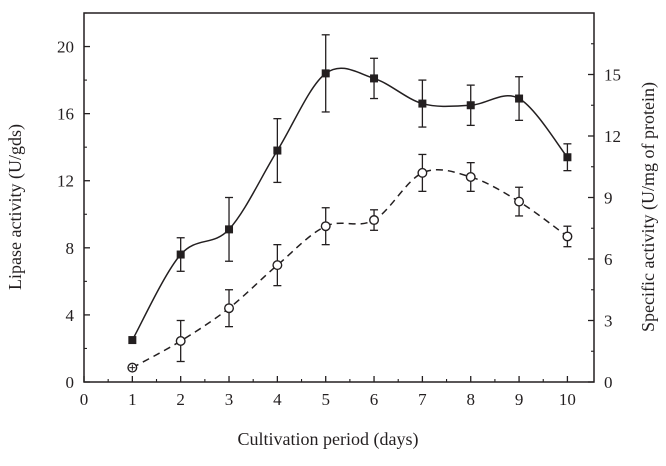  I want to click on y-right-tick-label: 12, so click(612, 136).